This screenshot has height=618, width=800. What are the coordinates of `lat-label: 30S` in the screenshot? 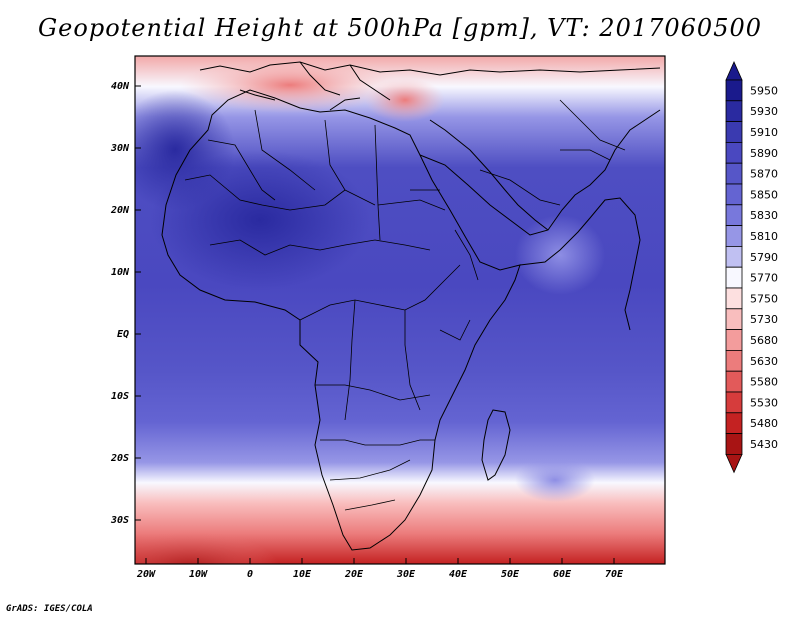 It's located at (119, 520).